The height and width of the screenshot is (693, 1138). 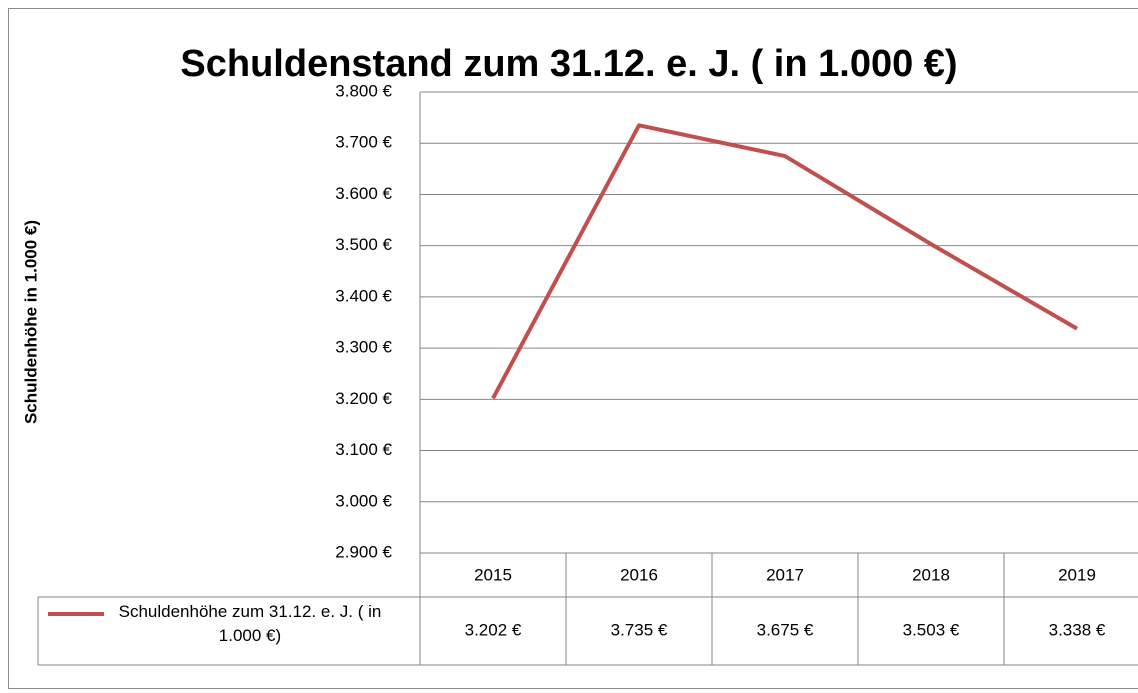 I want to click on x-tick-label: 2019, so click(x=1077, y=574).